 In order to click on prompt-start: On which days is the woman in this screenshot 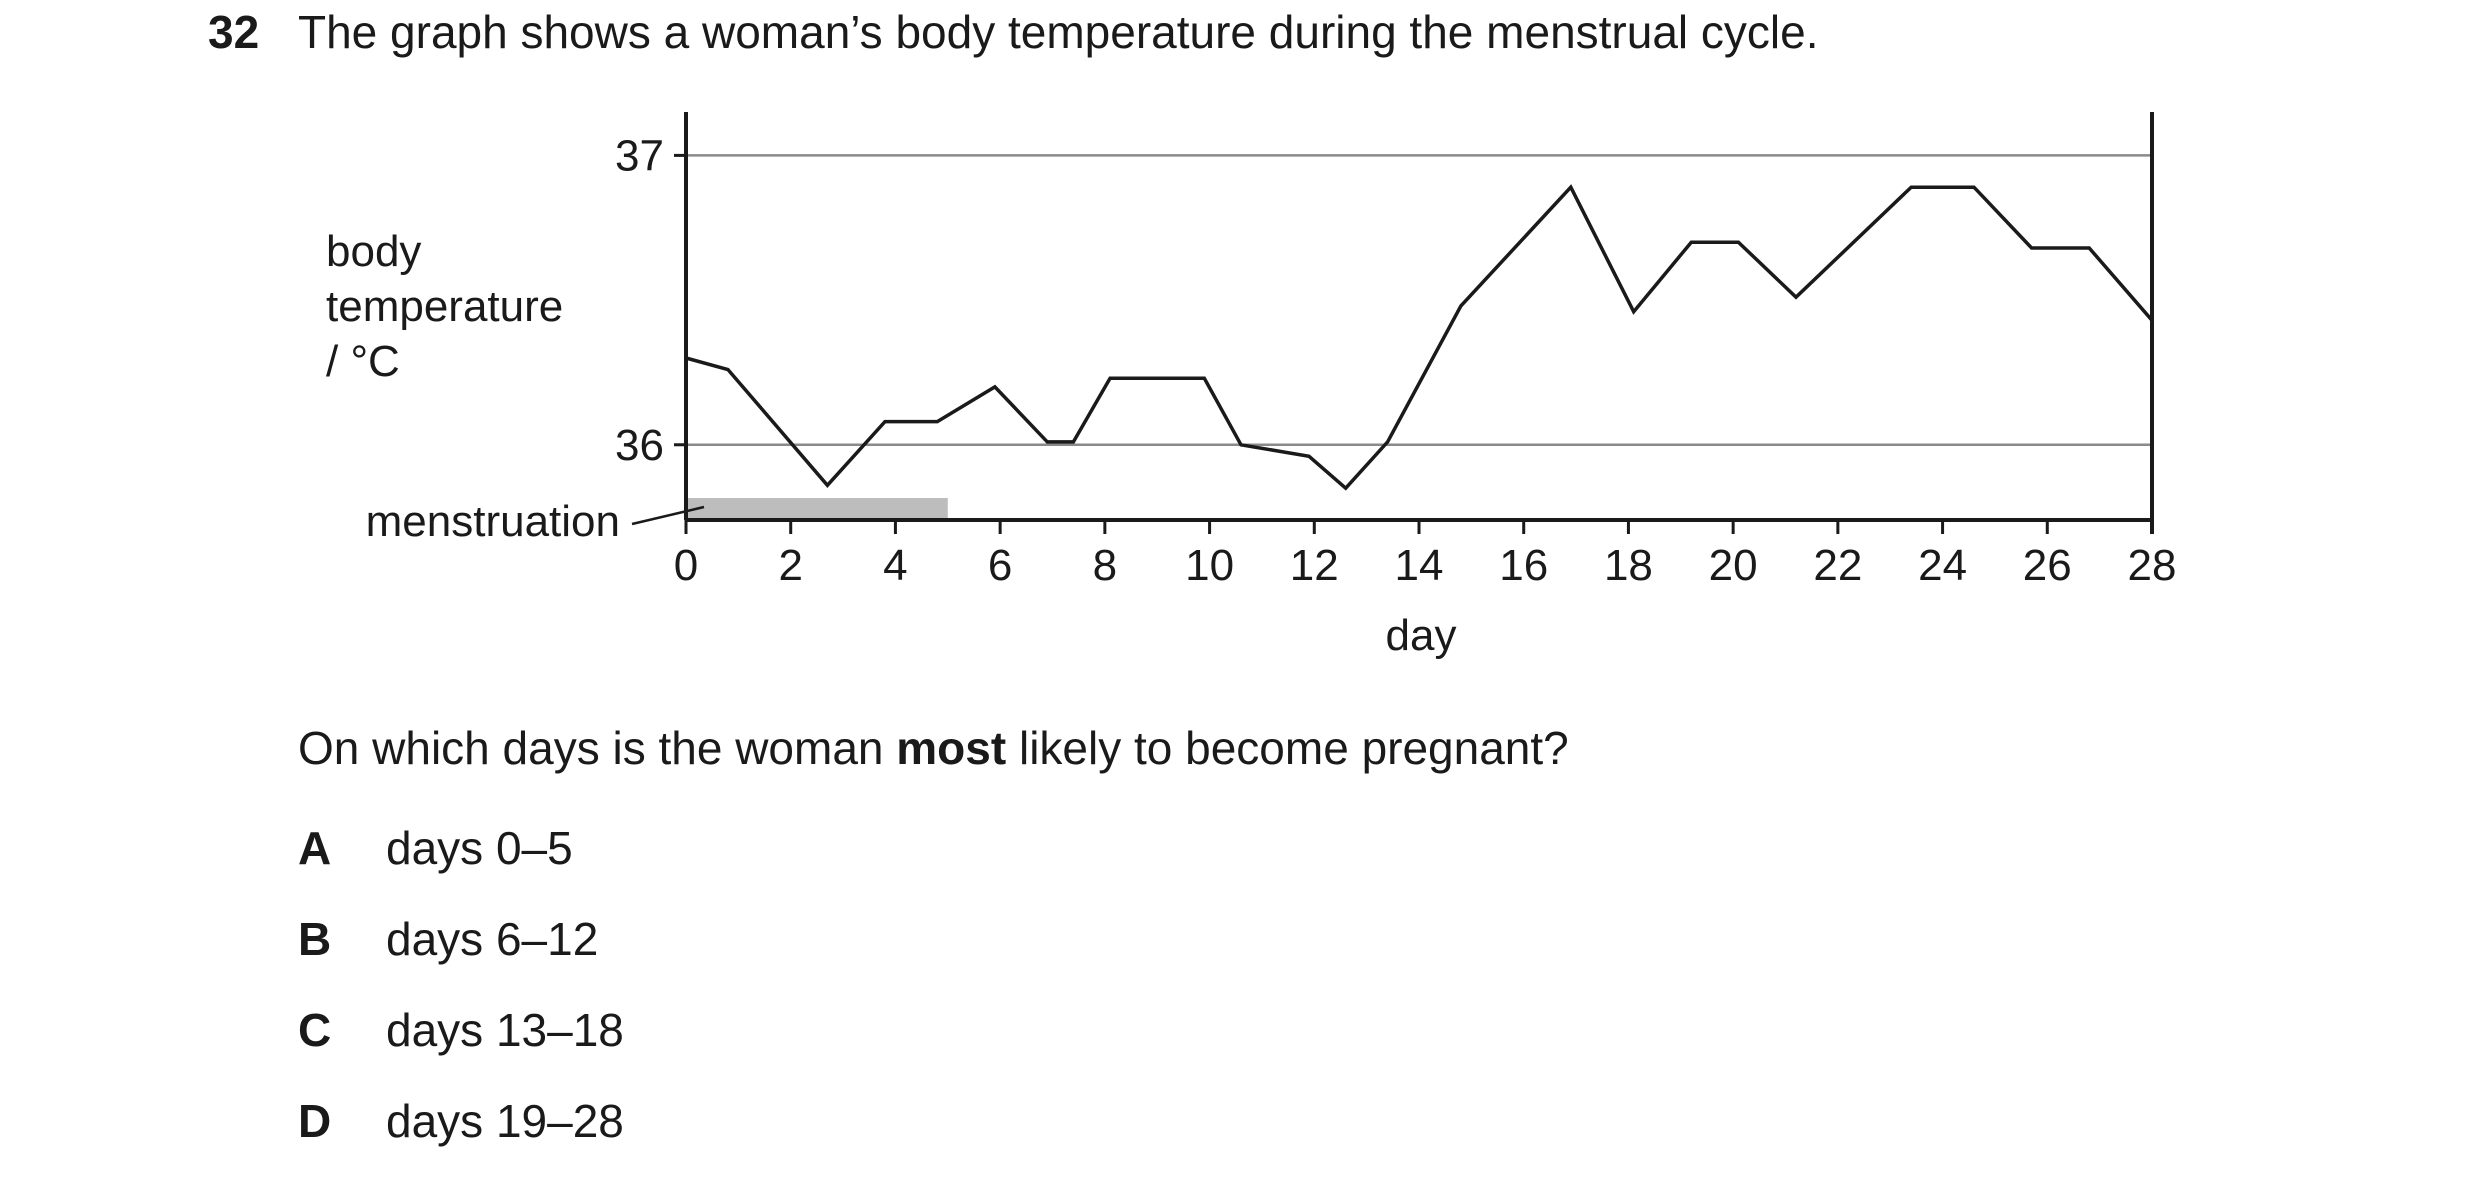, I will do `click(597, 748)`.